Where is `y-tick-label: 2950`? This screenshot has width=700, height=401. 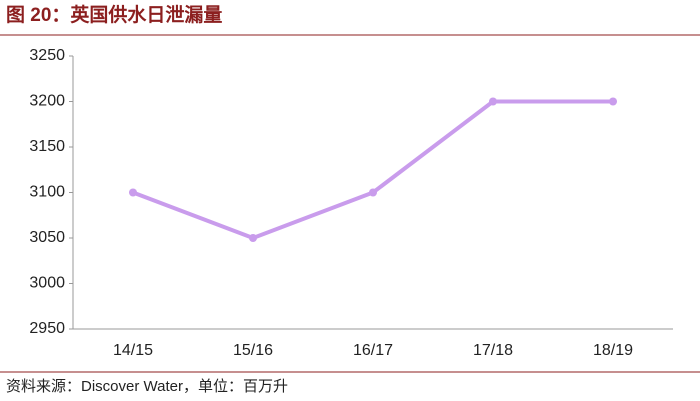 y-tick-label: 2950 is located at coordinates (47, 328).